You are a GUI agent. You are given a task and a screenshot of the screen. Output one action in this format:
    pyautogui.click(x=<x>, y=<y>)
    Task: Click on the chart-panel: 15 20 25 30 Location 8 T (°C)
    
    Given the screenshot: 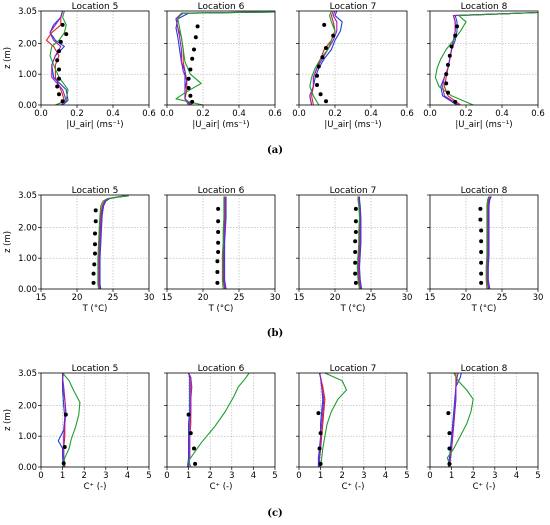 What is the action you would take?
    pyautogui.click(x=484, y=250)
    